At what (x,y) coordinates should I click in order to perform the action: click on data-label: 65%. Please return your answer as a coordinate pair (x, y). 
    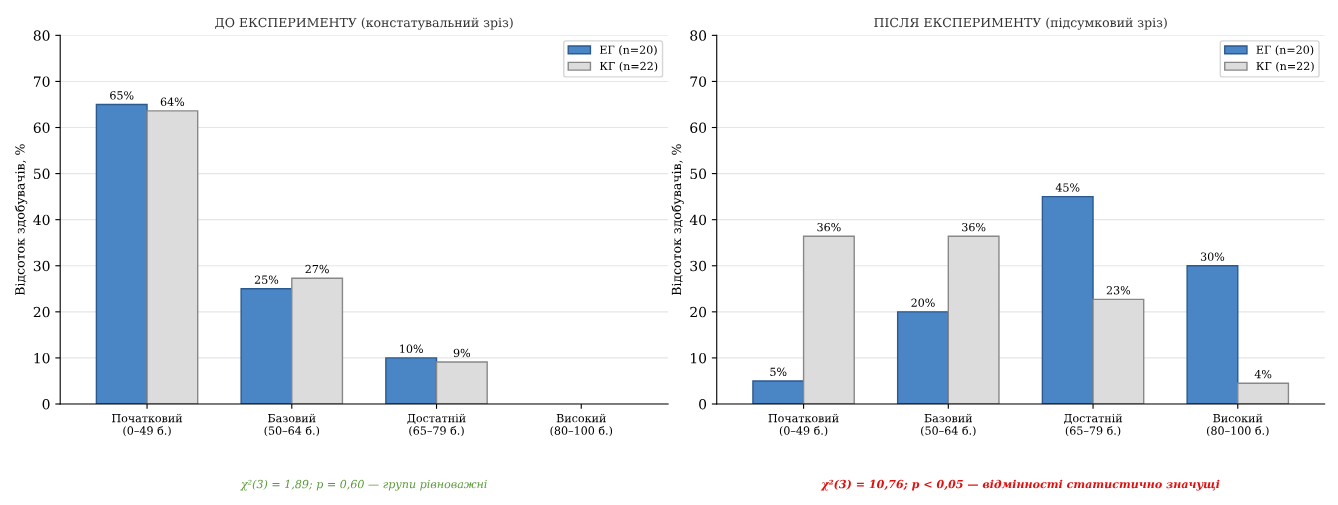
    Looking at the image, I should click on (122, 95).